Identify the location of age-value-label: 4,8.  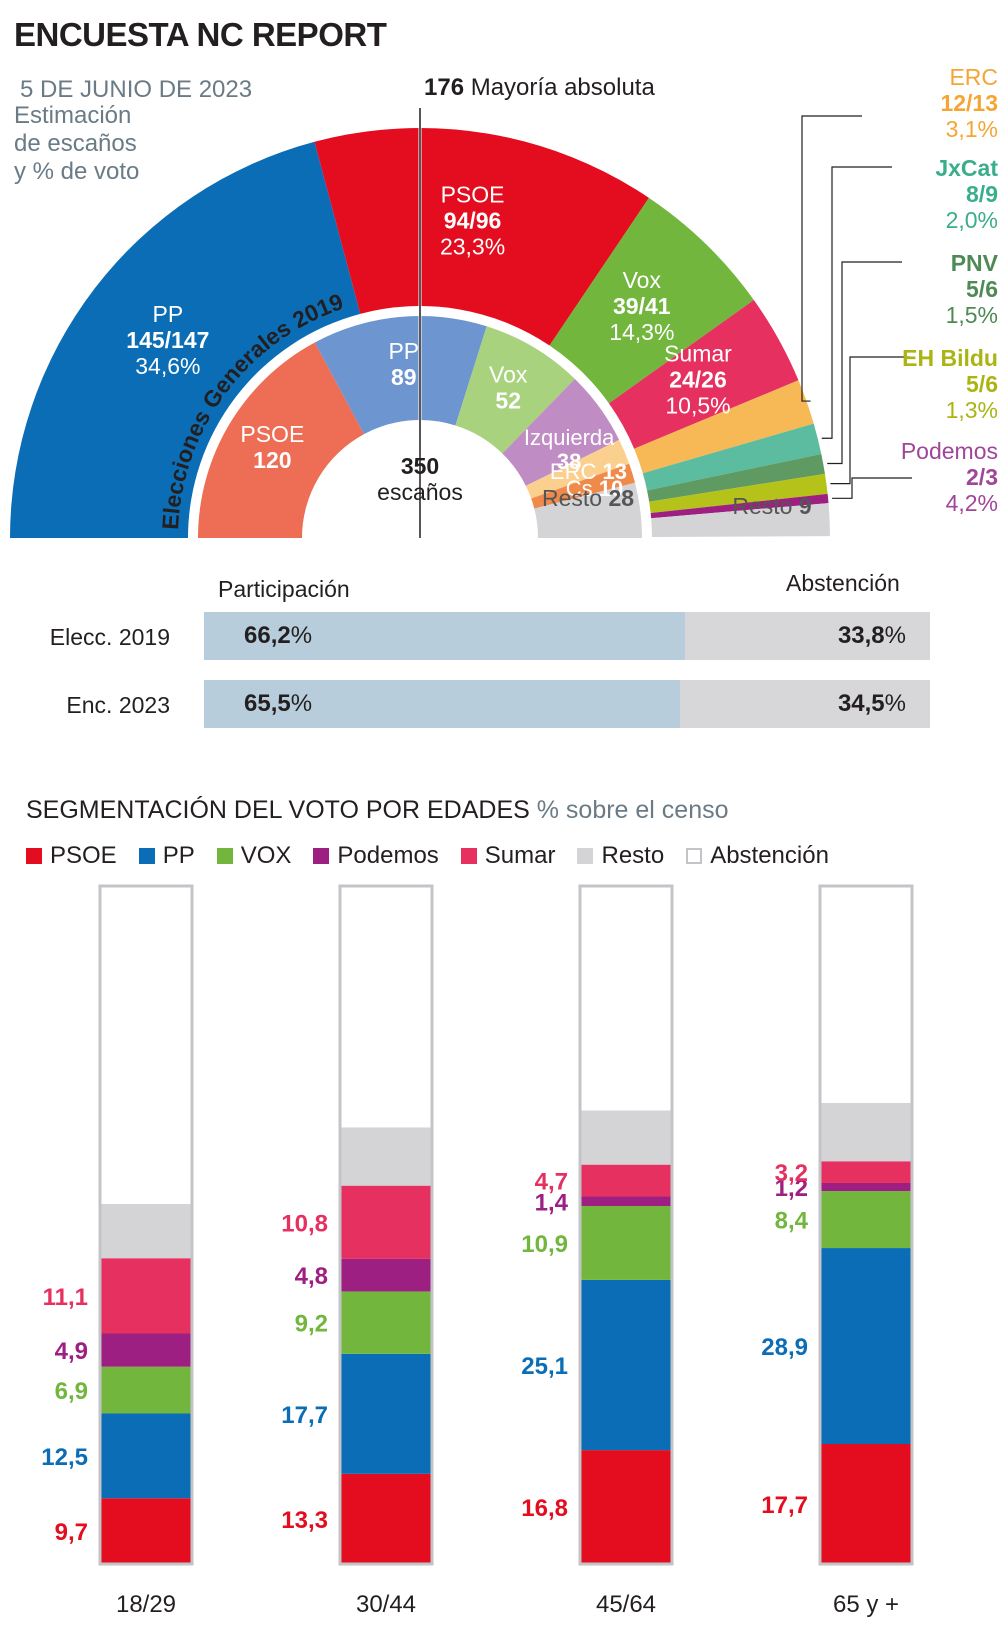
(311, 1276).